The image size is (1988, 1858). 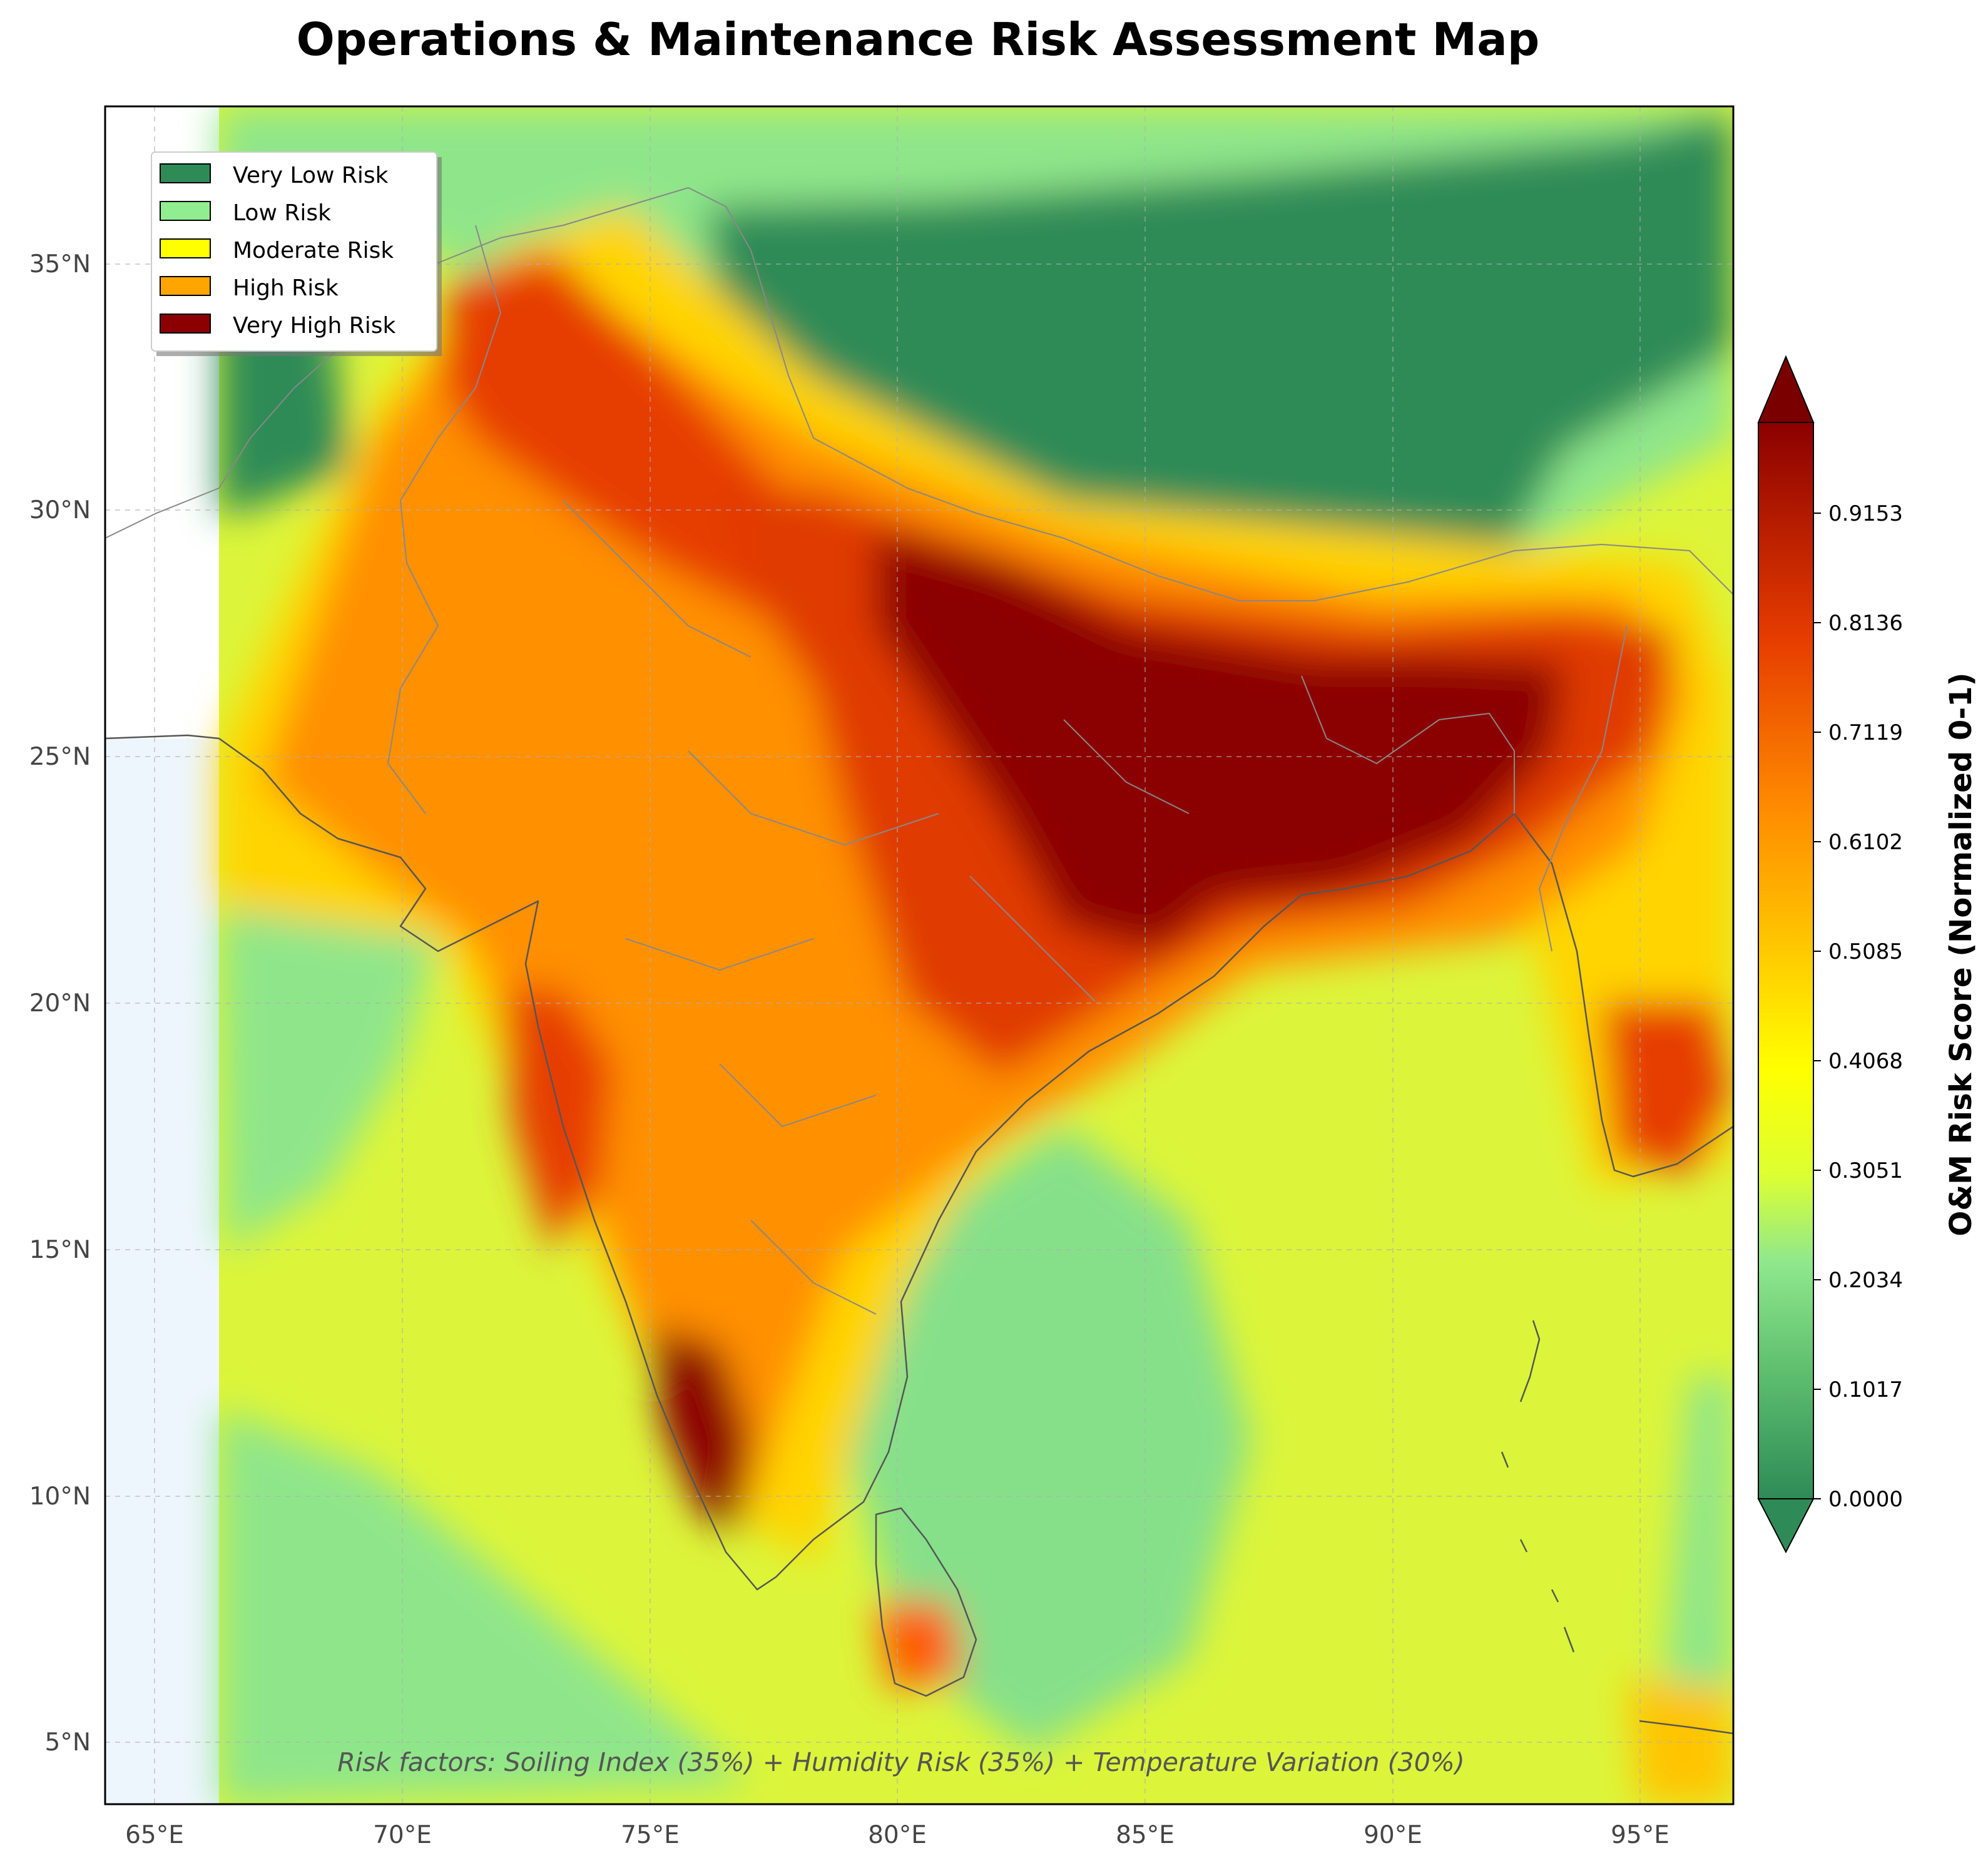 What do you see at coordinates (1865, 843) in the screenshot?
I see `colorbar-tick-label: 0.6102` at bounding box center [1865, 843].